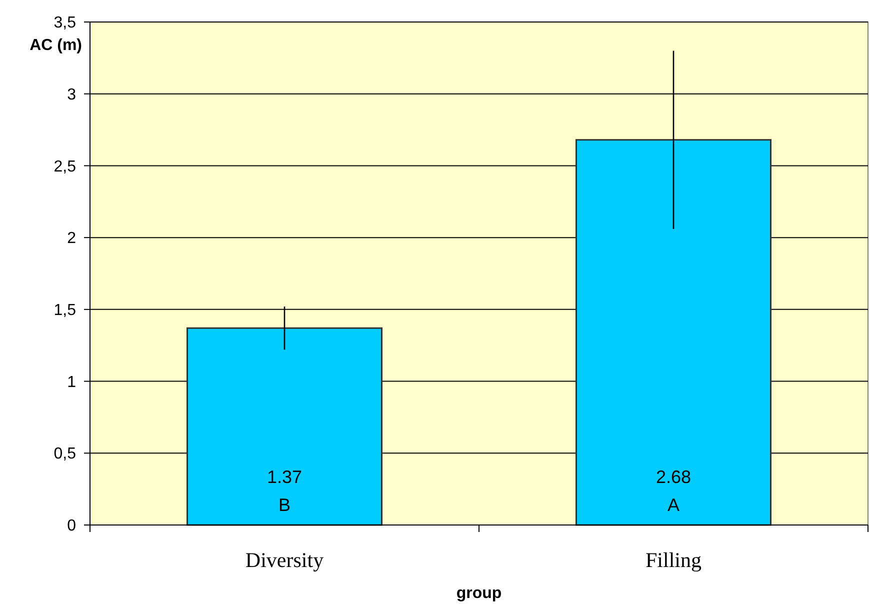 This screenshot has width=870, height=604. What do you see at coordinates (71, 239) in the screenshot?
I see `y-tick-label: 2` at bounding box center [71, 239].